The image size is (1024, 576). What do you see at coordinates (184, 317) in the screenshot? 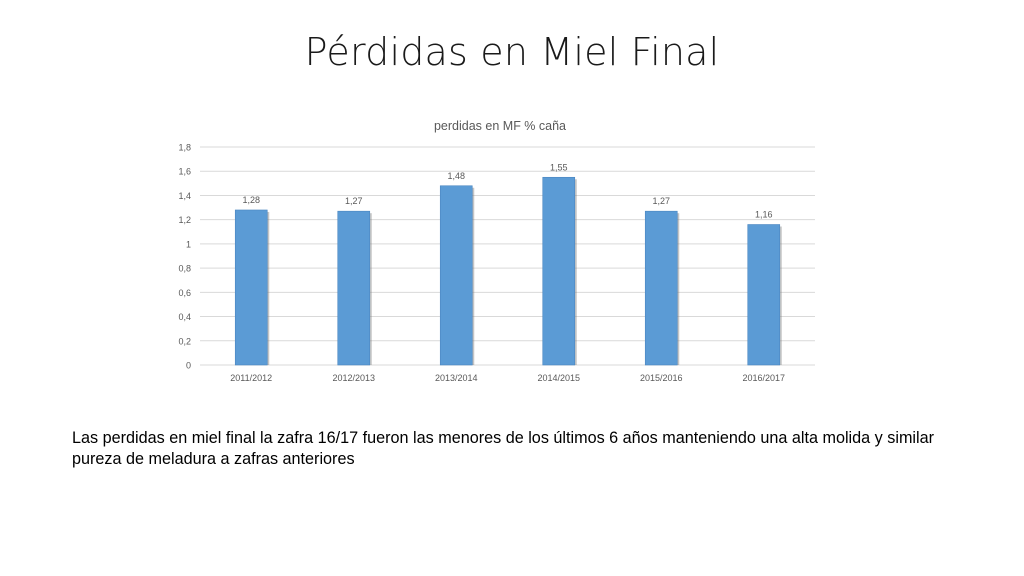
I see `y-tick-label: 0,4` at bounding box center [184, 317].